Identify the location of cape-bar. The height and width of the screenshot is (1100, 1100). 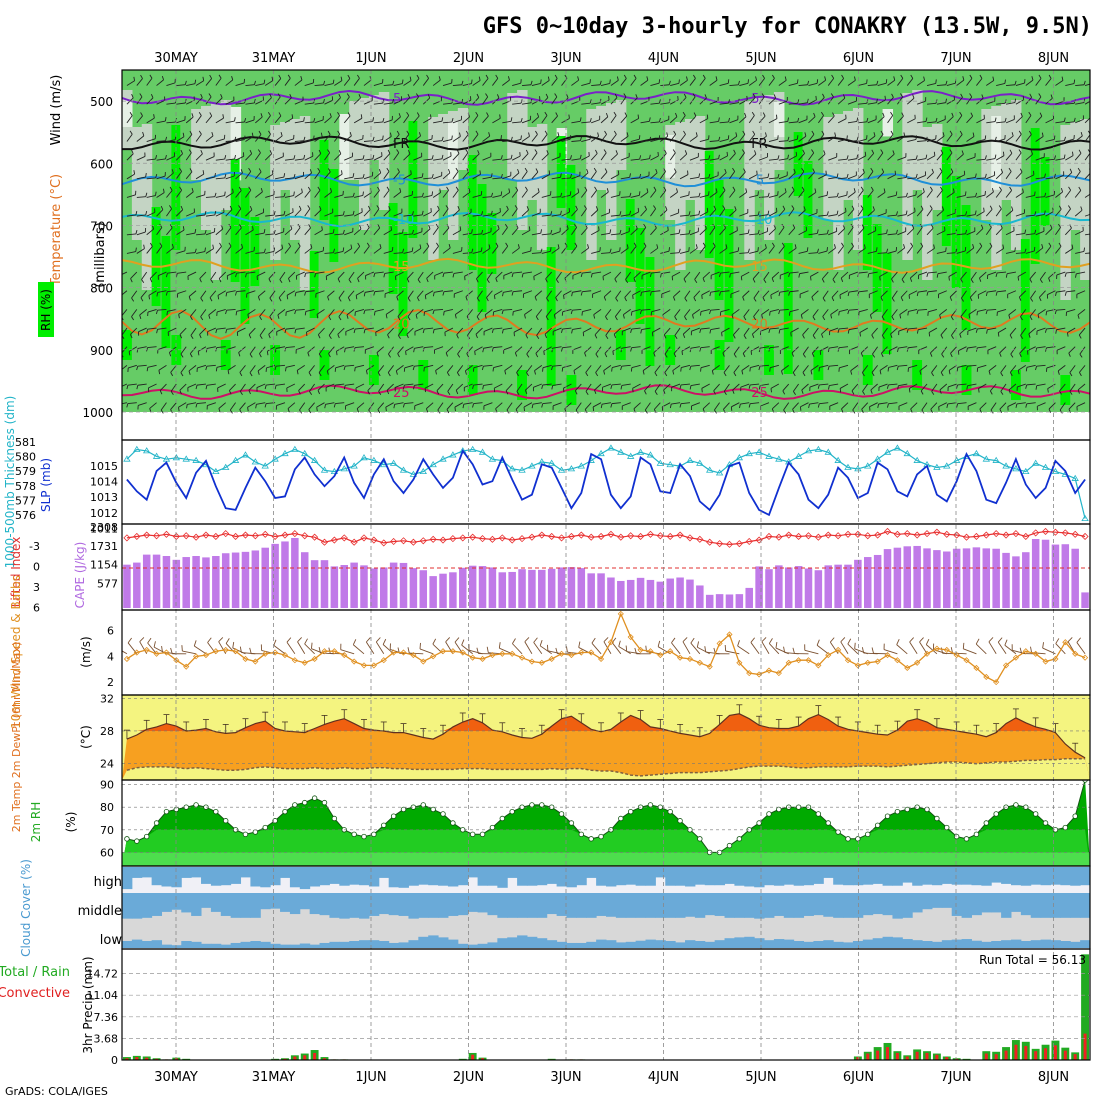
(344, 586).